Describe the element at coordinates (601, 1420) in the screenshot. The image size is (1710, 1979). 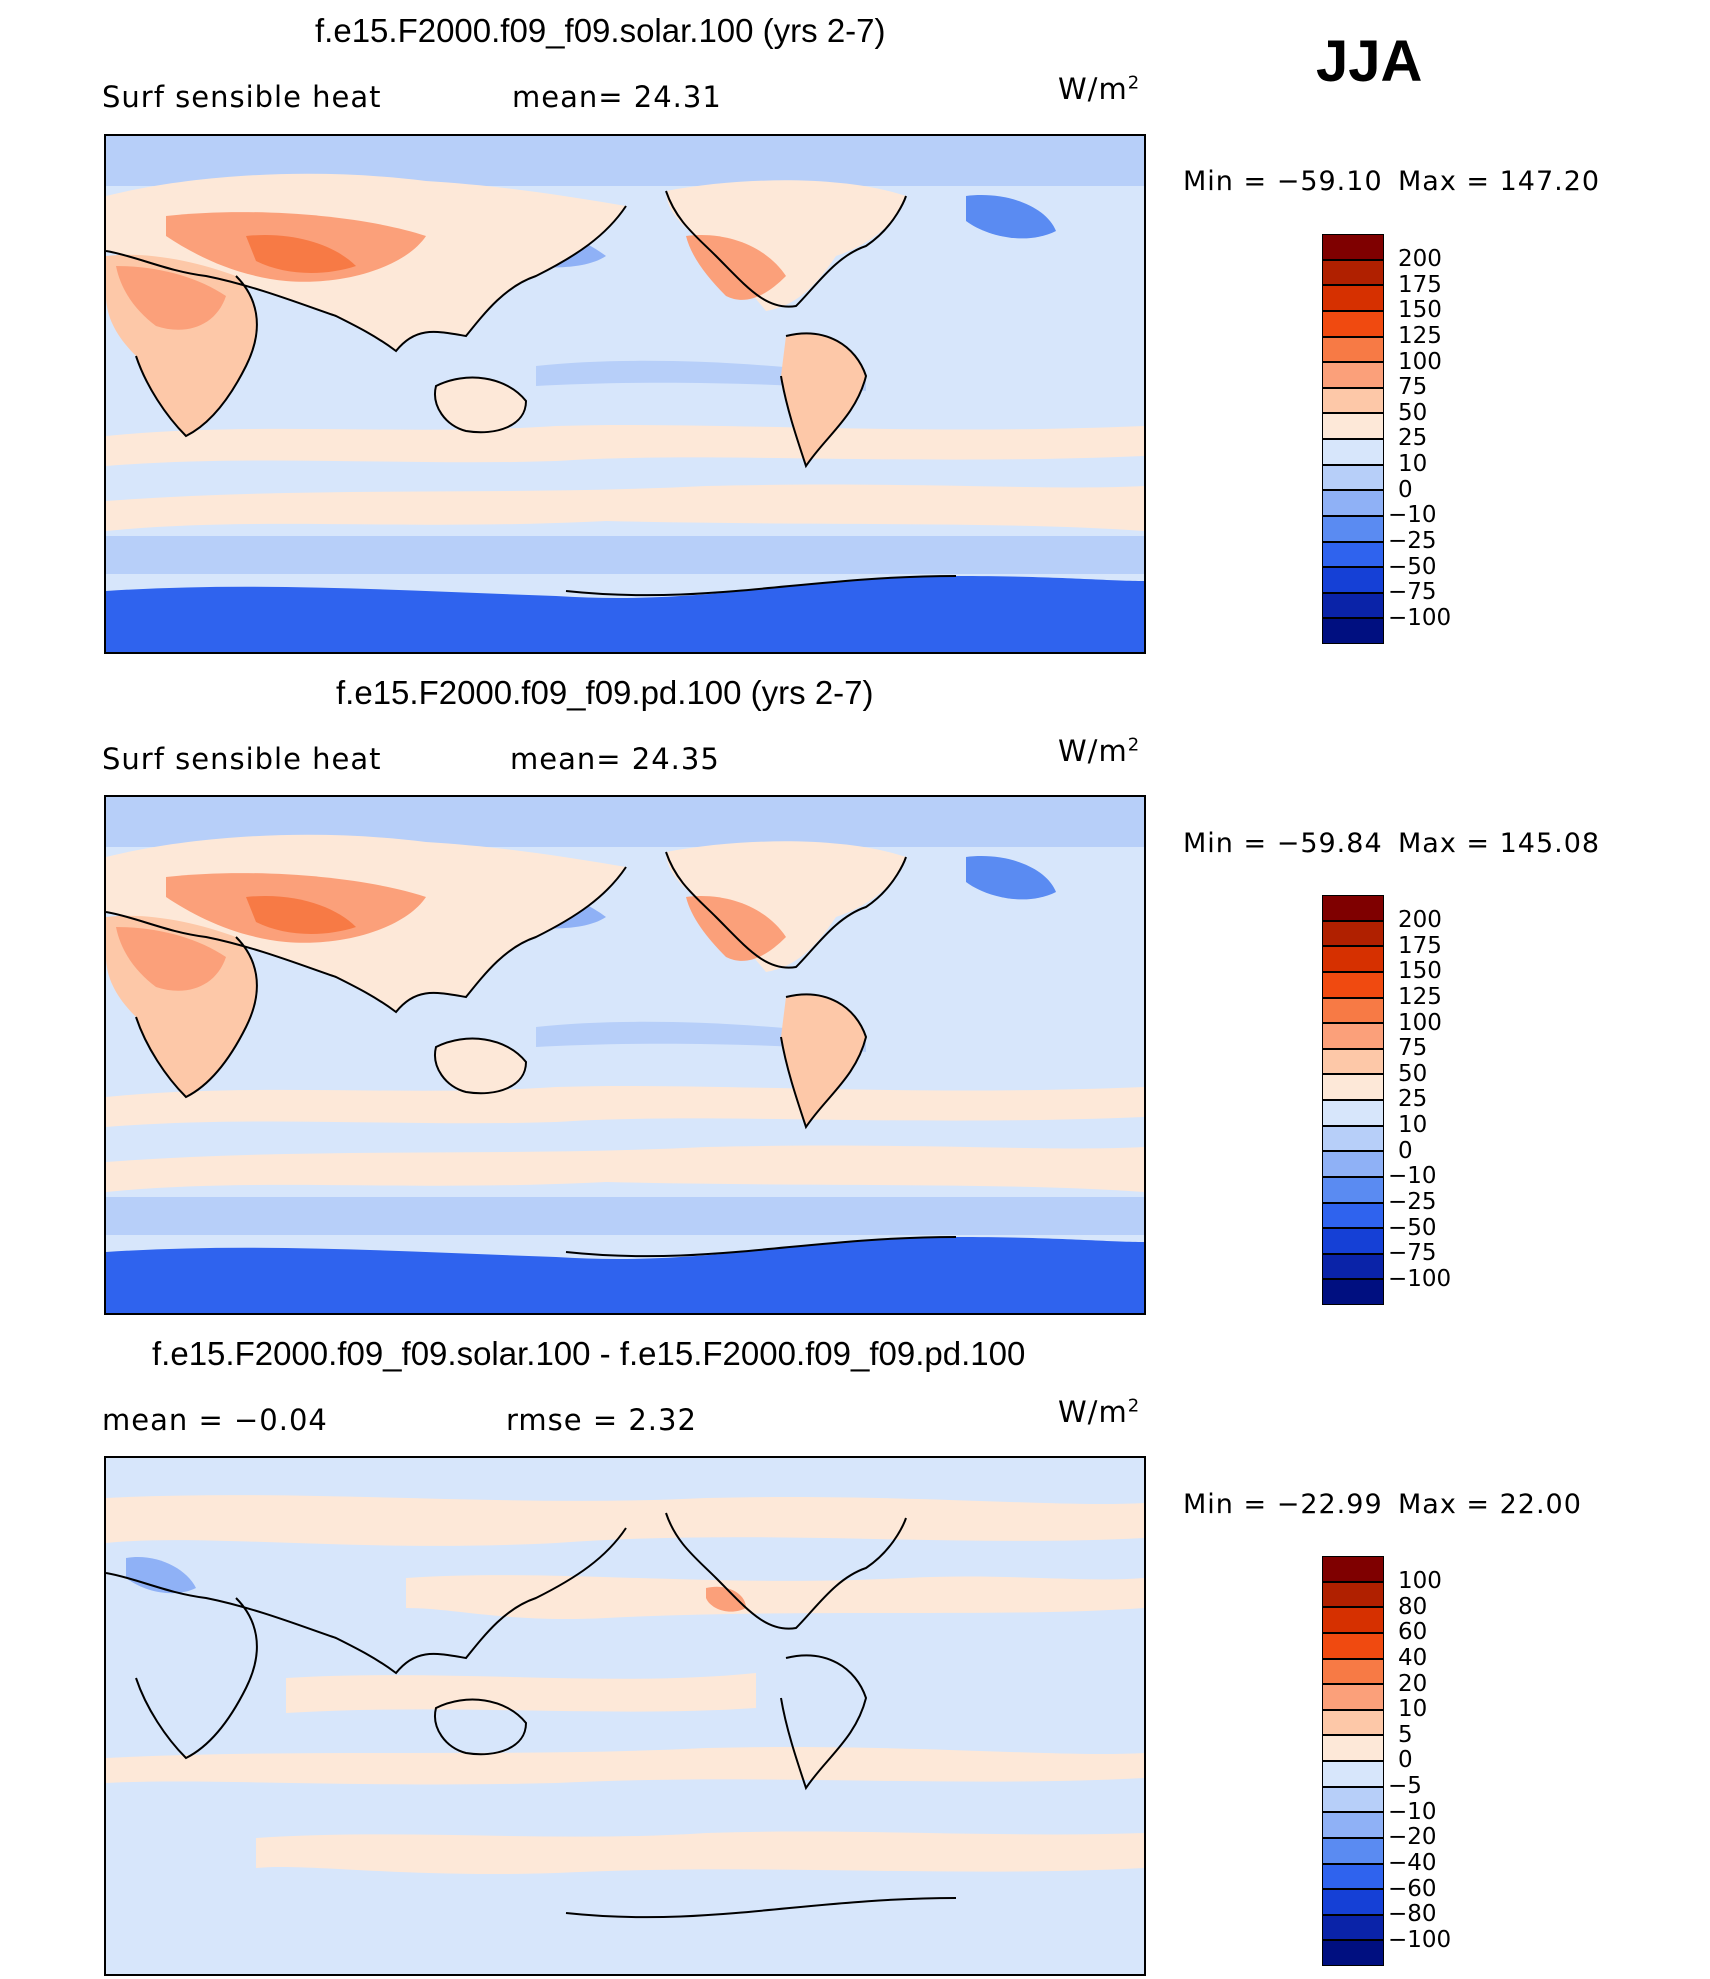
I see `panel-3-rmse: rmse = 2.32` at that location.